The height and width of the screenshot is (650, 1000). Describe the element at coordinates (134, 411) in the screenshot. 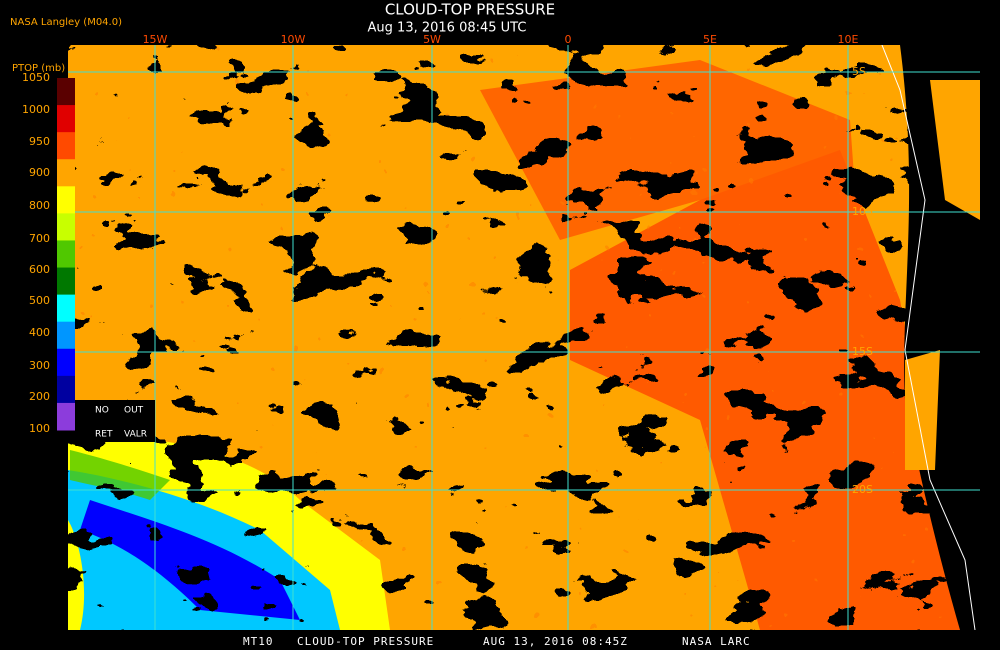

I see `legend-note: OUT` at that location.